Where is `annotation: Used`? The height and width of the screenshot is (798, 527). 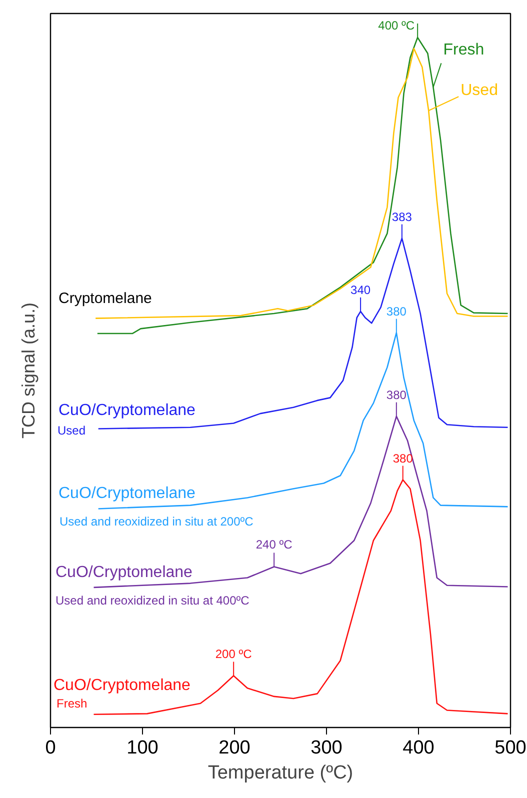
annotation: Used is located at coordinates (72, 431).